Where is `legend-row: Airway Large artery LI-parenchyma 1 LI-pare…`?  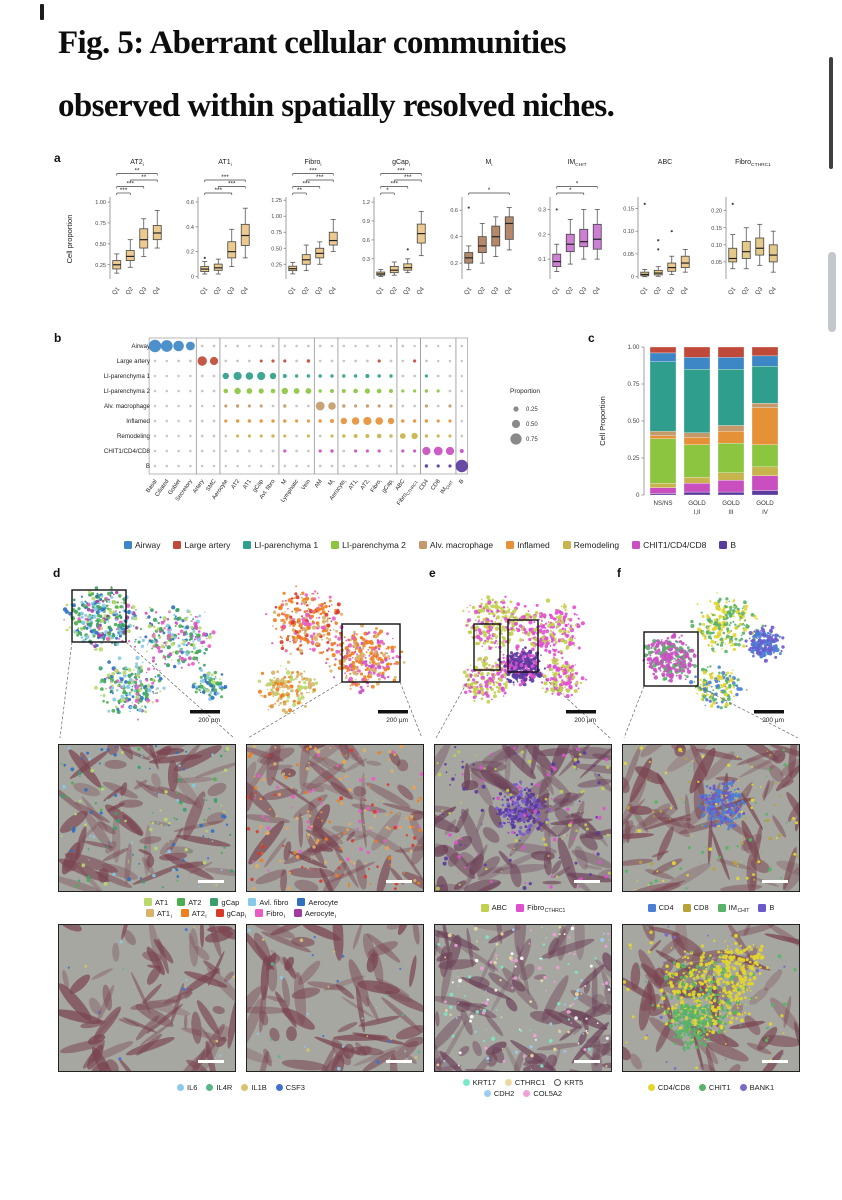 legend-row: Airway Large artery LI-parenchyma 1 LI-pare… is located at coordinates (429, 544).